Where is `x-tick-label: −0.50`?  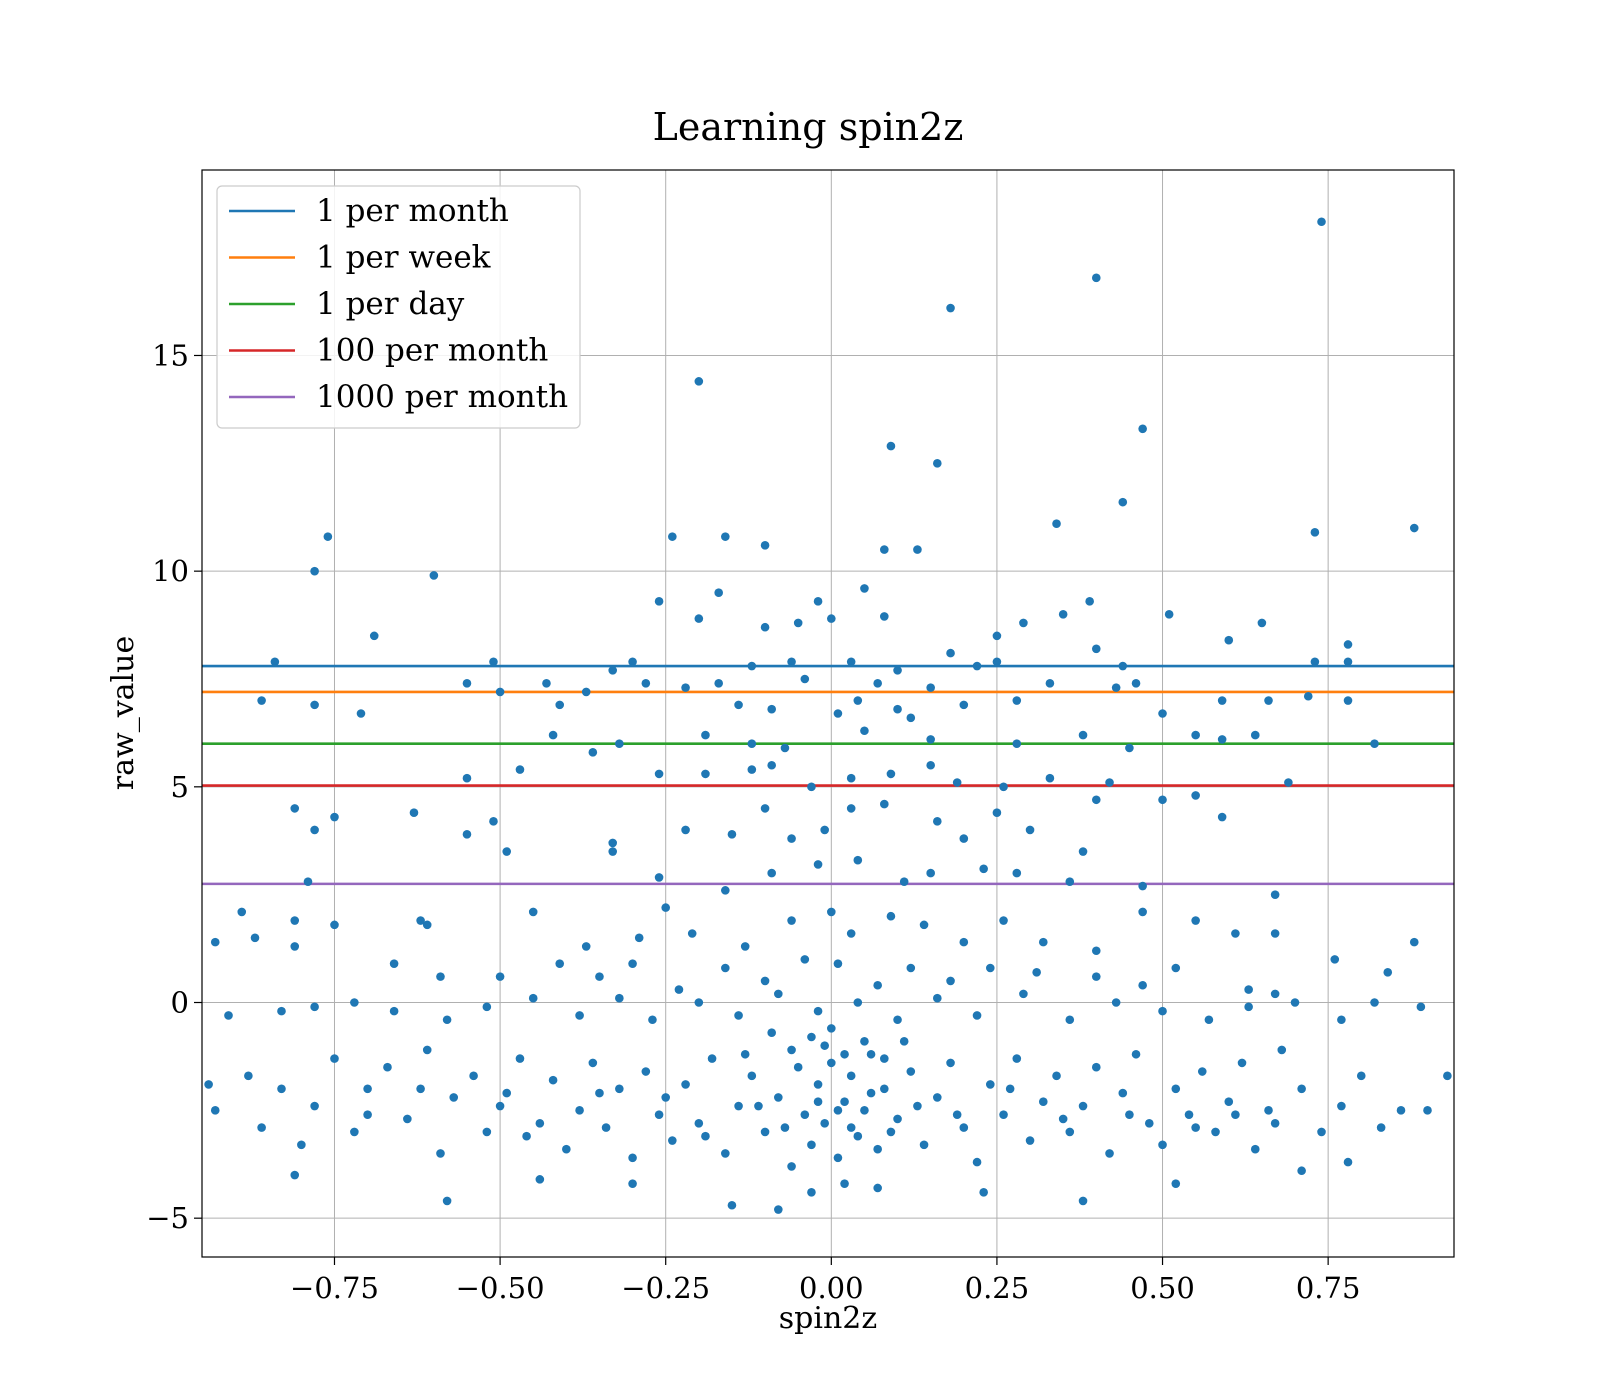
x-tick-label: −0.50 is located at coordinates (500, 1288).